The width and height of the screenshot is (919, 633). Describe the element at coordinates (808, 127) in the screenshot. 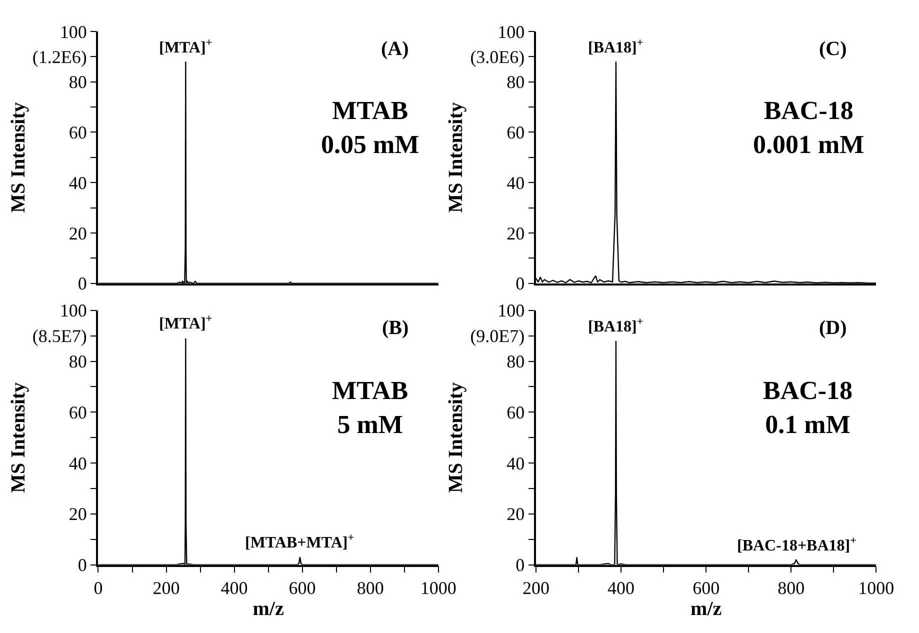

I see `annotation: BAC-18 0.001 mM` at that location.